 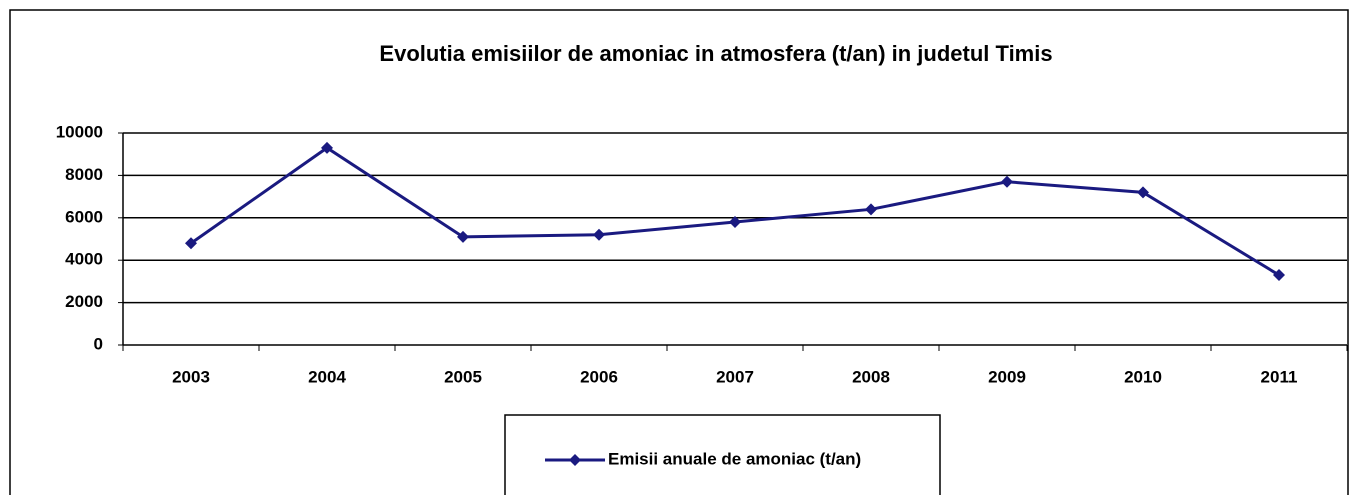 What do you see at coordinates (463, 376) in the screenshot?
I see `x-tick-label: 2005` at bounding box center [463, 376].